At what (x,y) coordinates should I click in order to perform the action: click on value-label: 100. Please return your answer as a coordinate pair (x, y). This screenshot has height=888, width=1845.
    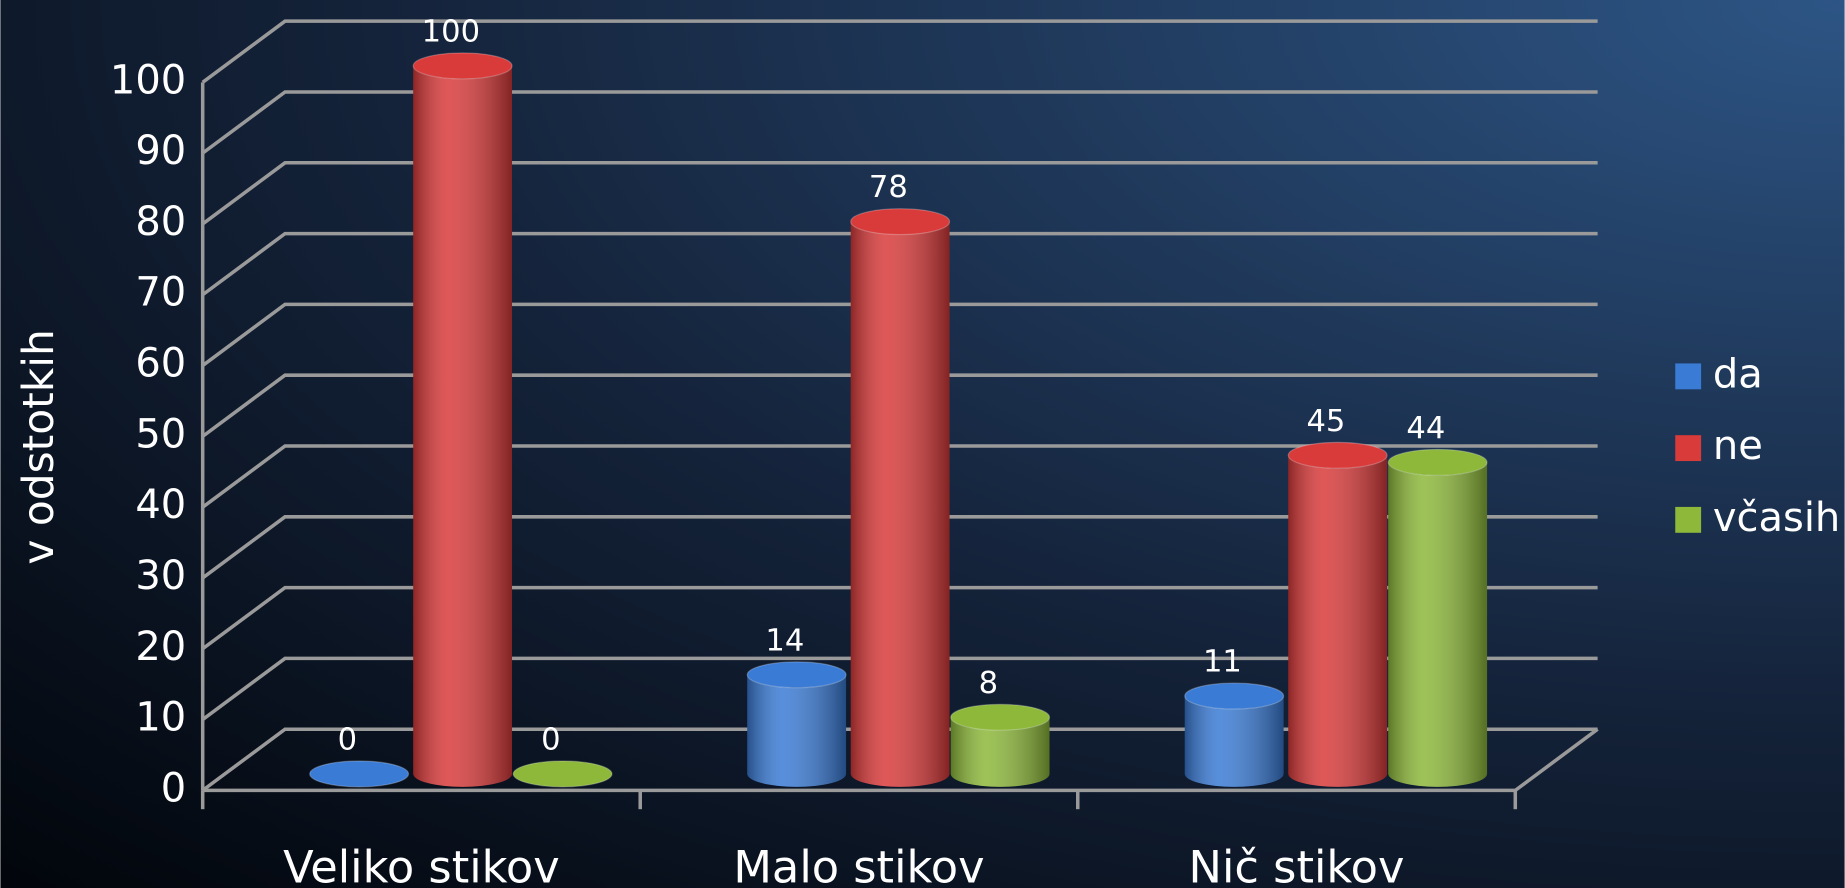
    Looking at the image, I should click on (451, 31).